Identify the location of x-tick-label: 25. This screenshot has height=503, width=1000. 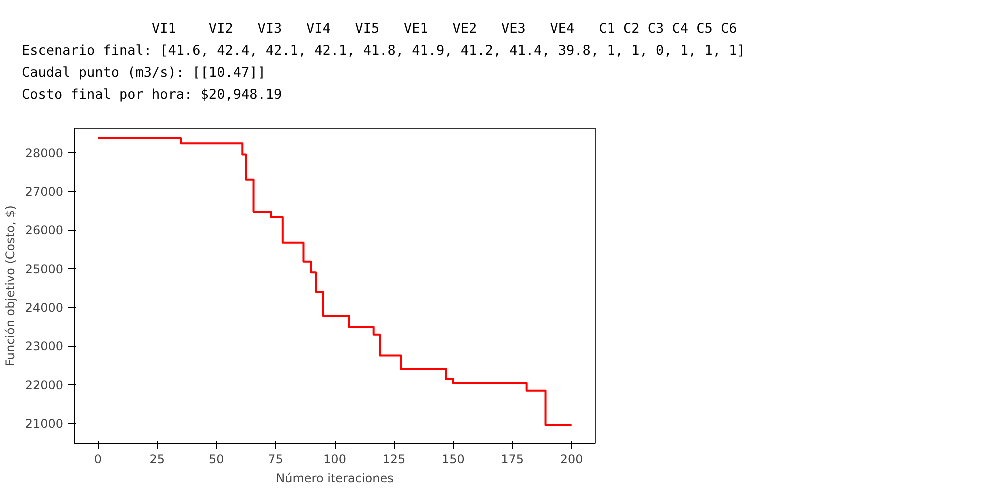
(158, 459).